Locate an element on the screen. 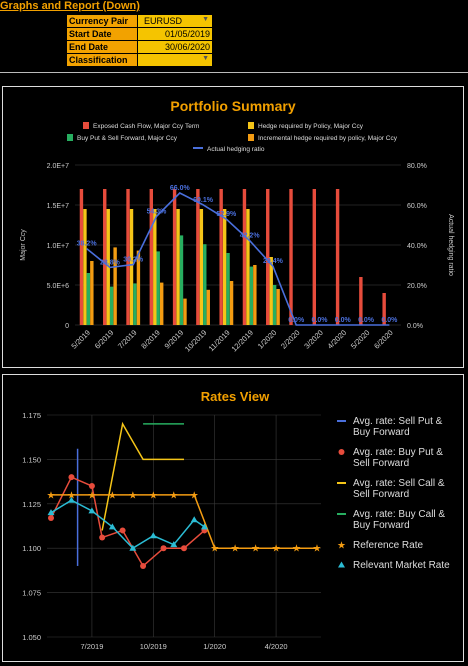  param-row-currency-pair: Currency Pair EURUSD ▼ is located at coordinates (139, 21).